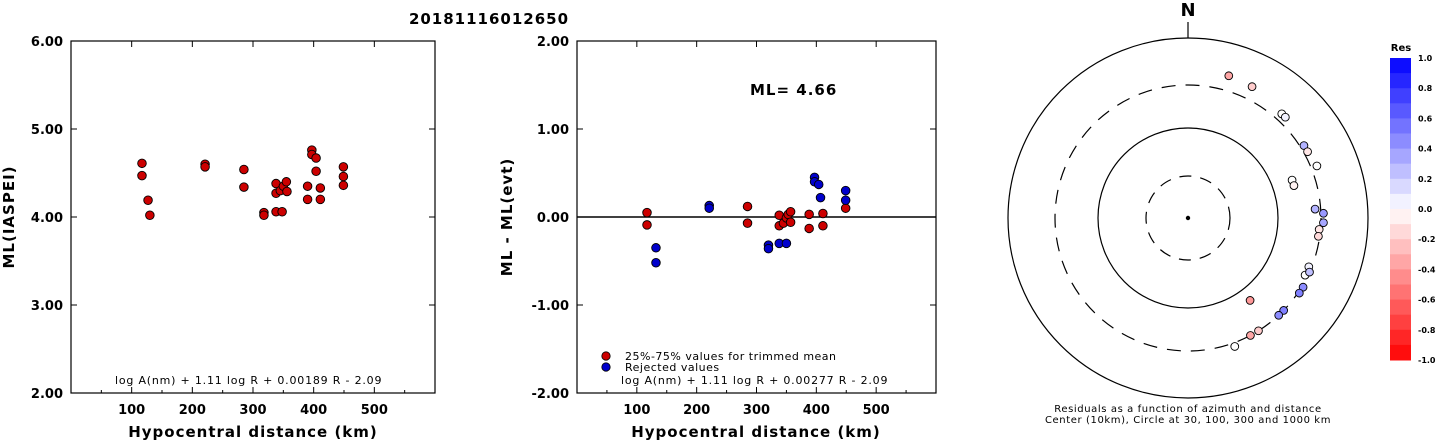  What do you see at coordinates (756, 410) in the screenshot?
I see `panel2-xtick-label: 300` at bounding box center [756, 410].